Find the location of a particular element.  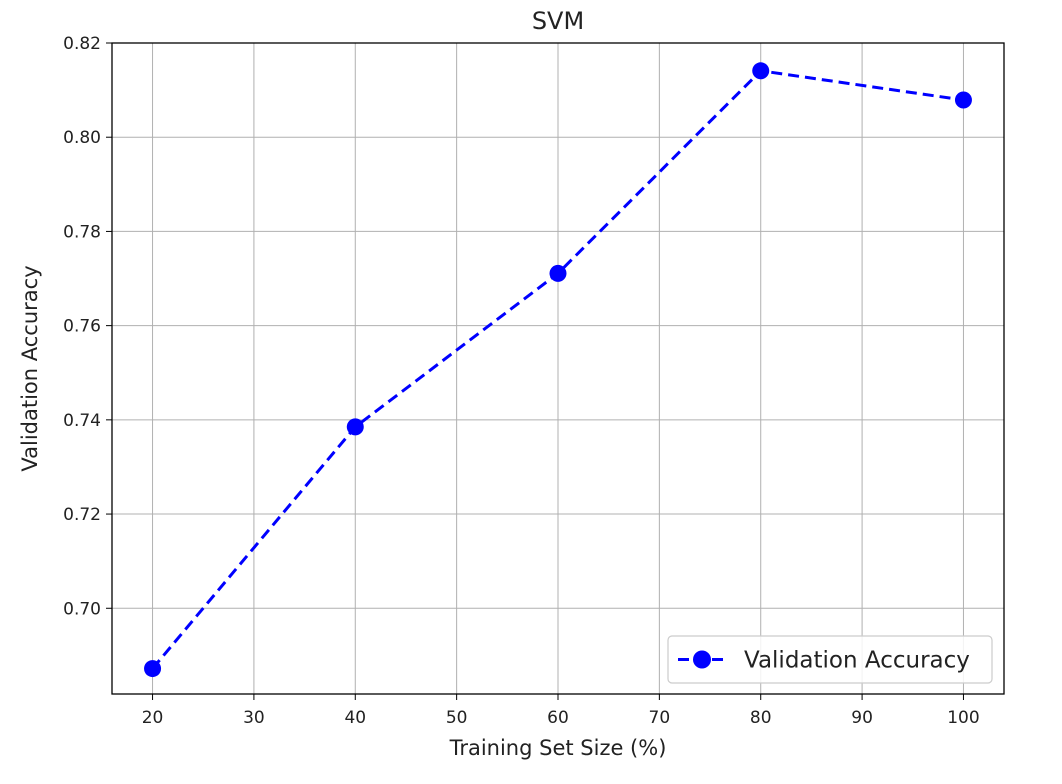

x-tick-label: 20 is located at coordinates (153, 718).